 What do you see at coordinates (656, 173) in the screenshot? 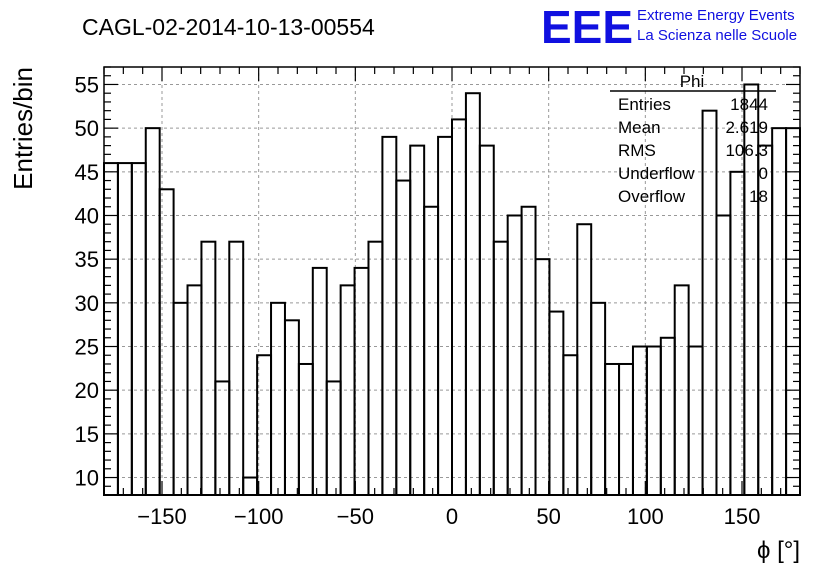
I see `stats-row-label: Underflow` at bounding box center [656, 173].